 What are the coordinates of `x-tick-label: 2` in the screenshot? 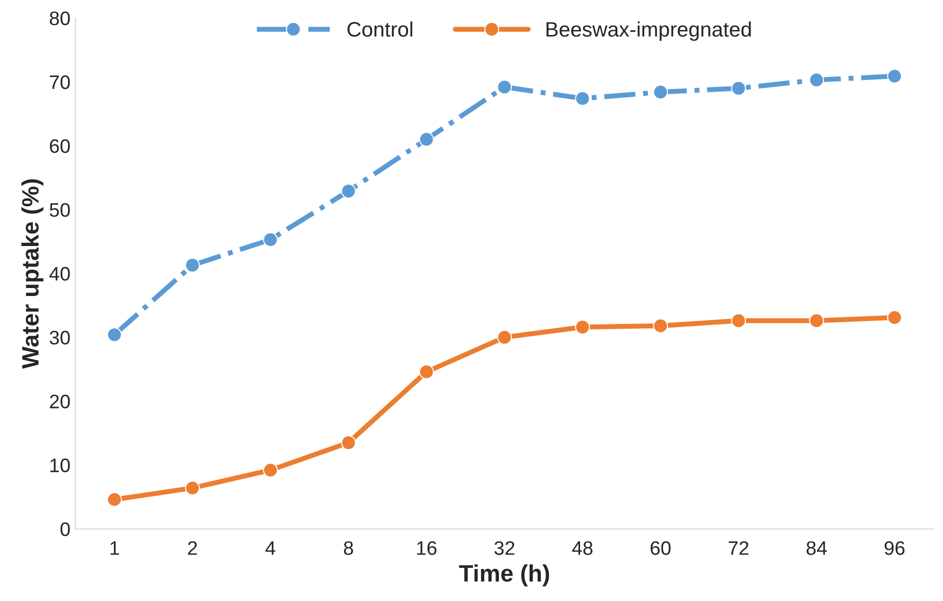 It's located at (192, 548).